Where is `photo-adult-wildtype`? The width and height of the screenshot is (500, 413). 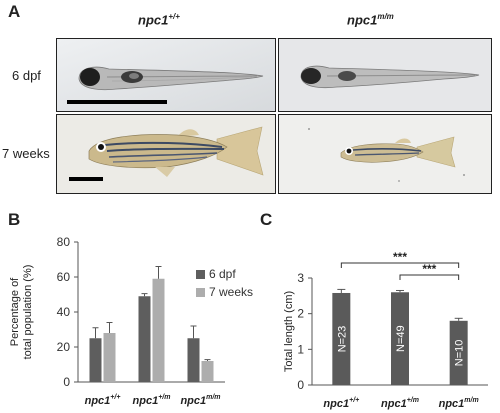 photo-adult-wildtype is located at coordinates (166, 154).